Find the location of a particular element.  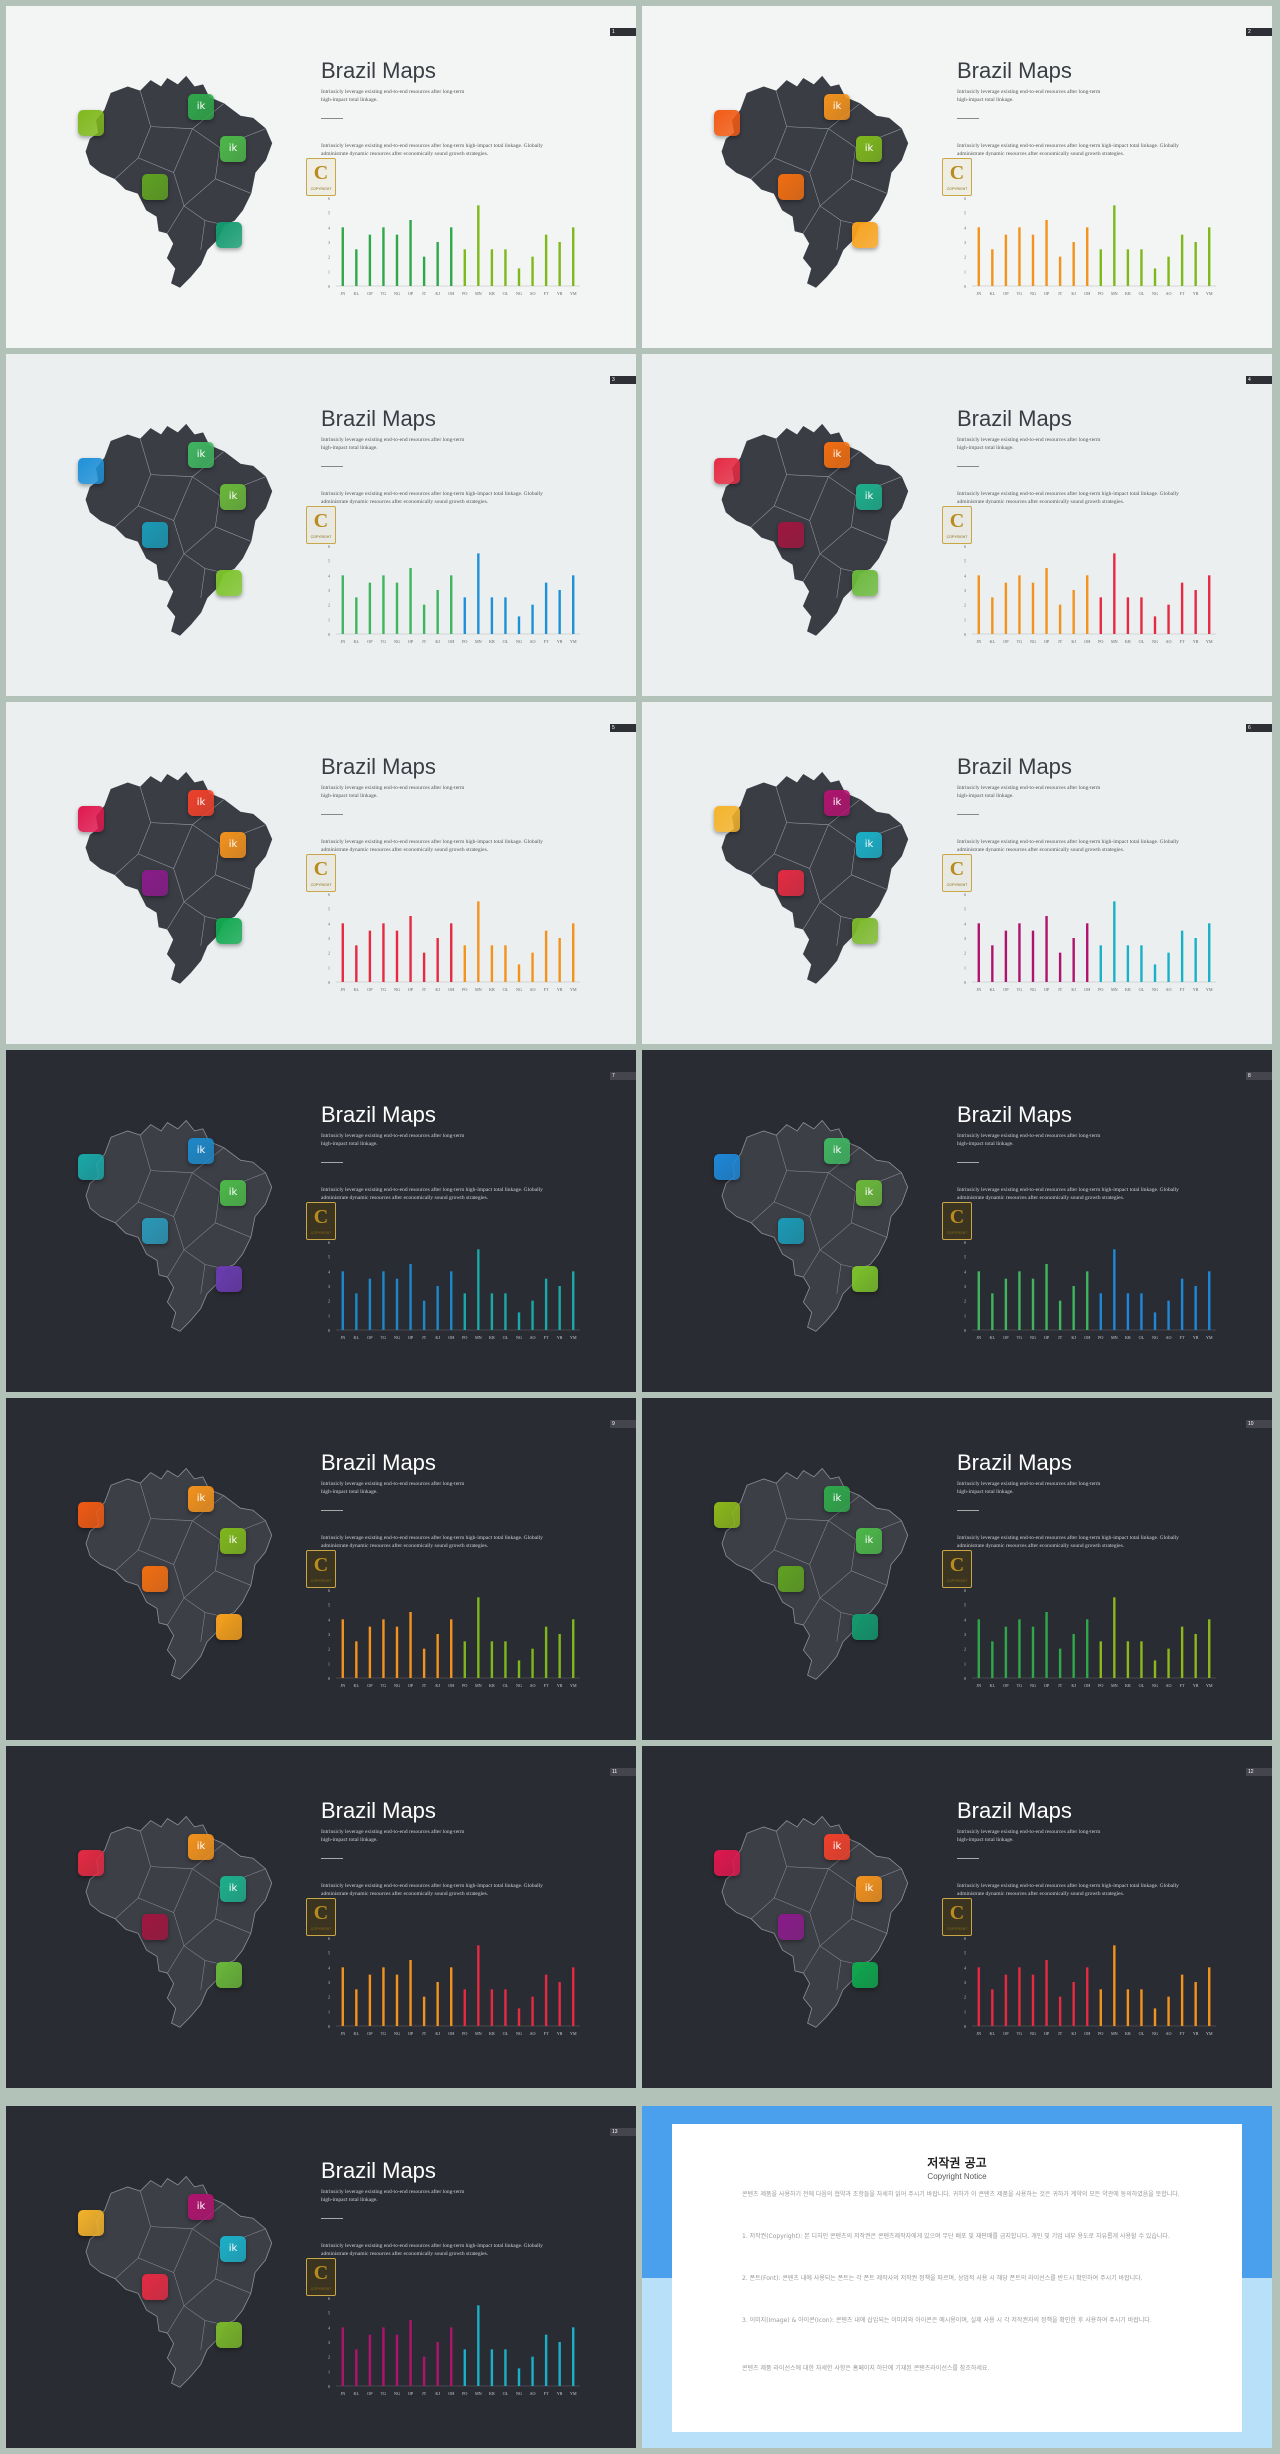

x-tick-label: YM is located at coordinates (573, 641).